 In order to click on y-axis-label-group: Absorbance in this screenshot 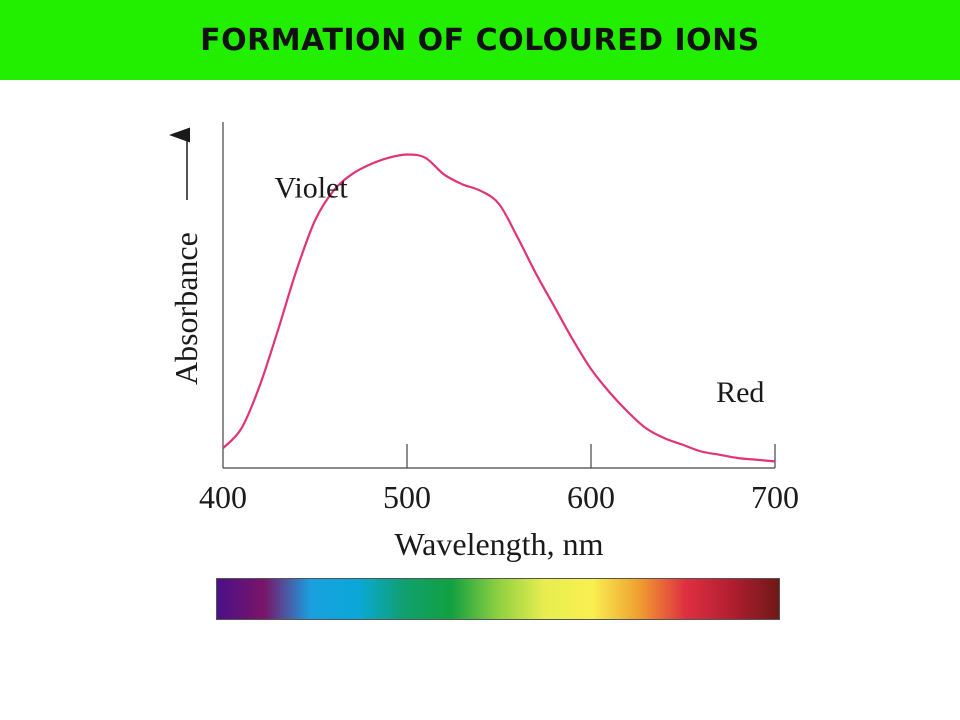, I will do `click(186, 256)`.